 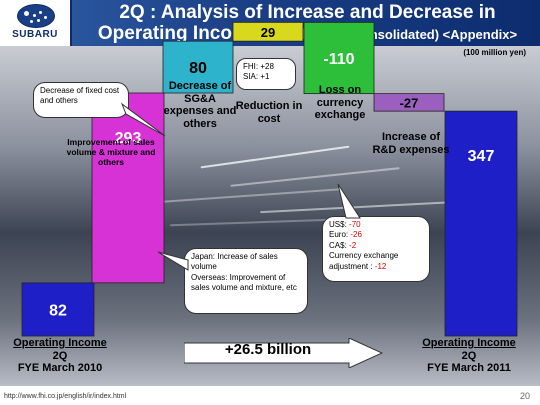 What do you see at coordinates (268, 349) in the screenshot?
I see `increase-summary: +26.5 billion` at bounding box center [268, 349].